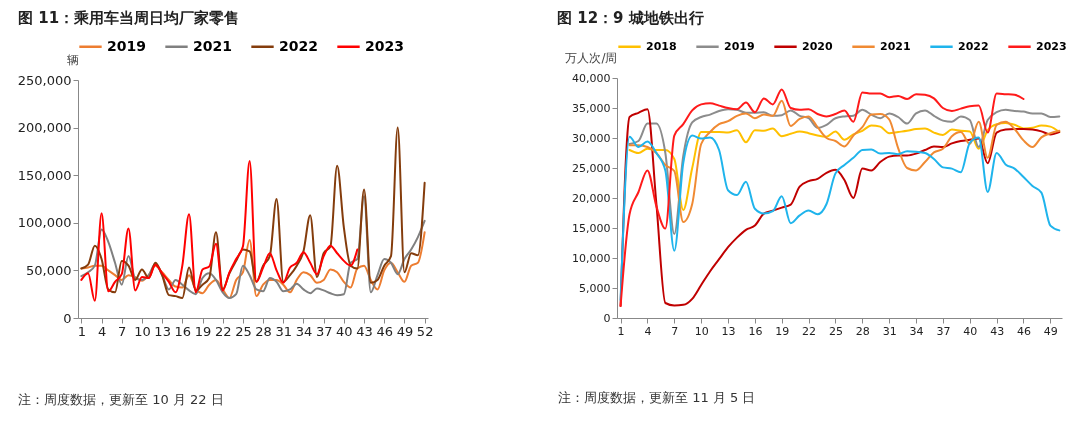 Image resolution: width=1080 pixels, height=431 pixels. What do you see at coordinates (817, 46) in the screenshot?
I see `legend-label: 2020` at bounding box center [817, 46].